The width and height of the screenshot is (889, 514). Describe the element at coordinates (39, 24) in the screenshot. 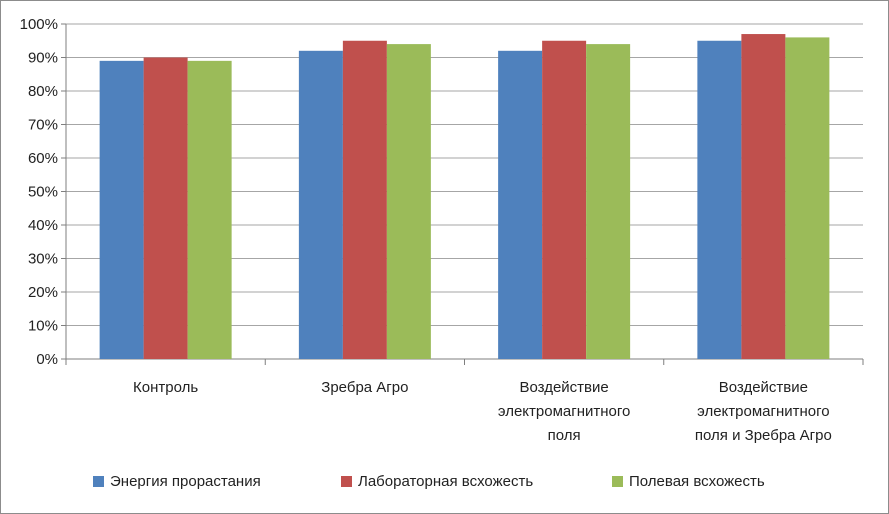

I see `y-tick-label: 100%` at that location.